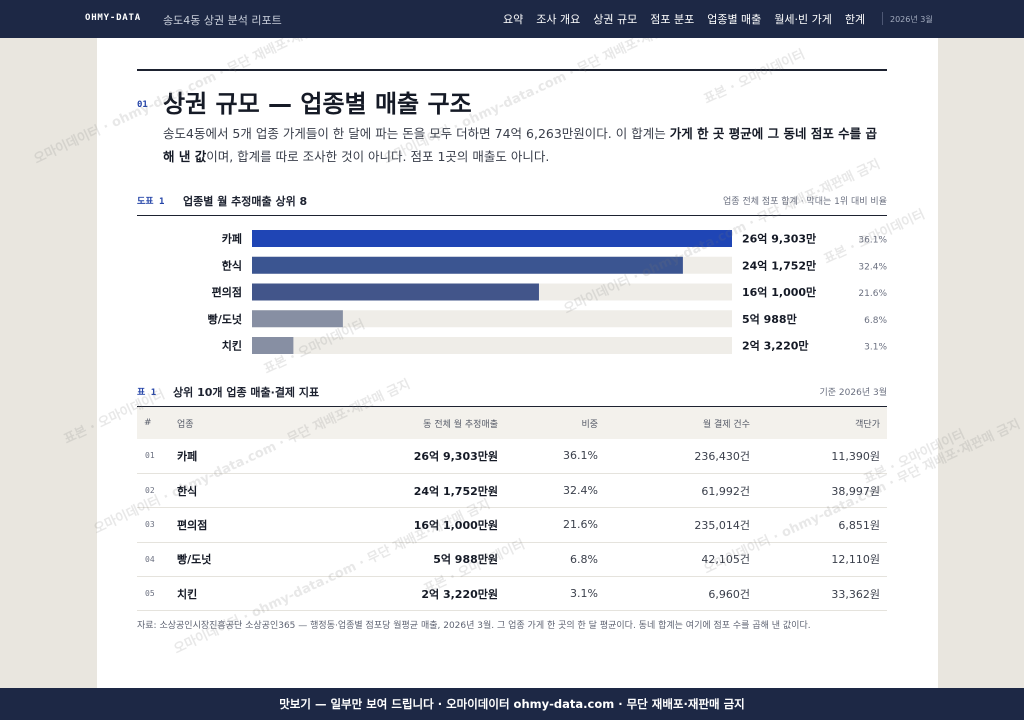 The image size is (1024, 720). Describe the element at coordinates (520, 145) in the screenshot. I see `lead-text-bold: 가게 한 곳 평균에 그 동네 점포 수를 곱해 낸 값` at that location.